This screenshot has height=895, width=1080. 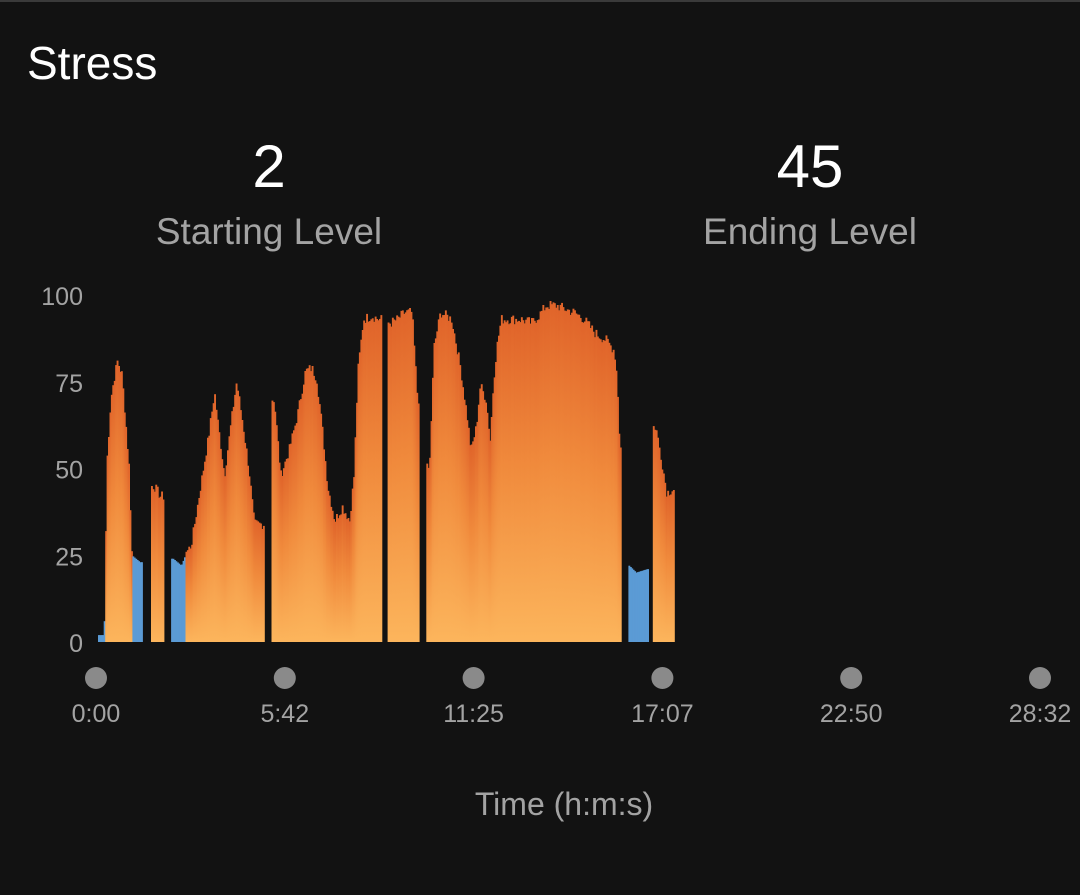 I want to click on starting-level-label: Starting Level, so click(x=269, y=231).